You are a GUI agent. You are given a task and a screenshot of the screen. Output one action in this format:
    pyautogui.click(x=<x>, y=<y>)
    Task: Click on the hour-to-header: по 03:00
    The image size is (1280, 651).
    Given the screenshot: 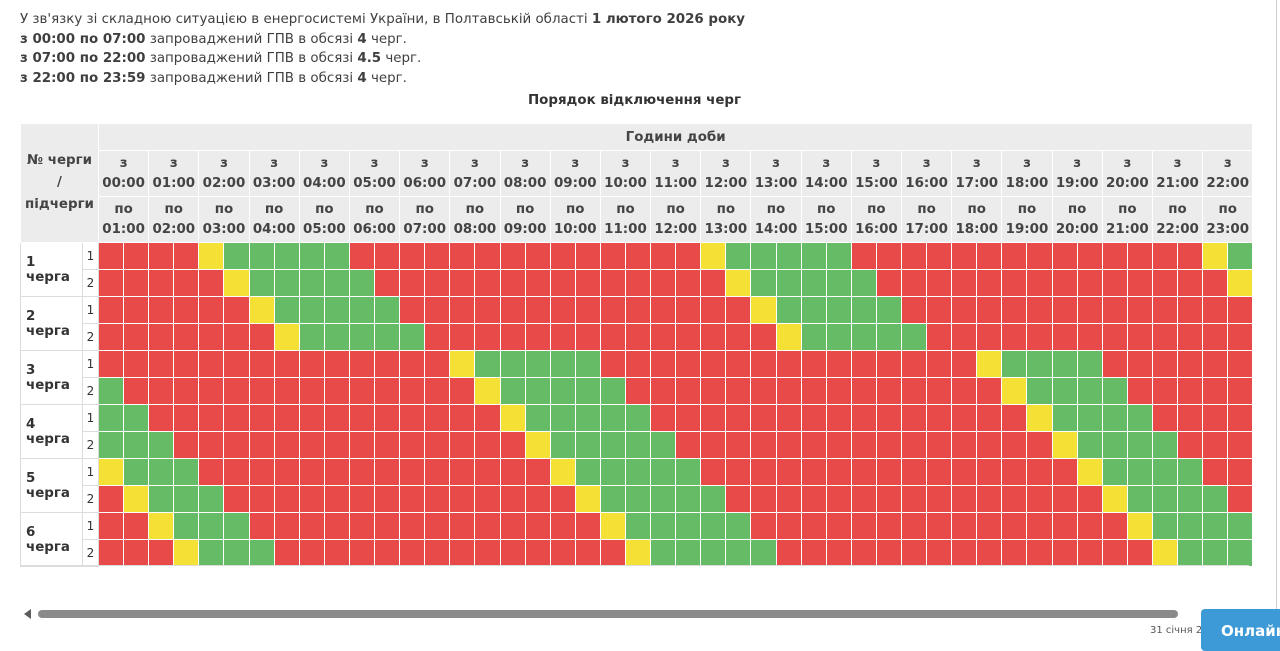 What is the action you would take?
    pyautogui.click(x=224, y=219)
    